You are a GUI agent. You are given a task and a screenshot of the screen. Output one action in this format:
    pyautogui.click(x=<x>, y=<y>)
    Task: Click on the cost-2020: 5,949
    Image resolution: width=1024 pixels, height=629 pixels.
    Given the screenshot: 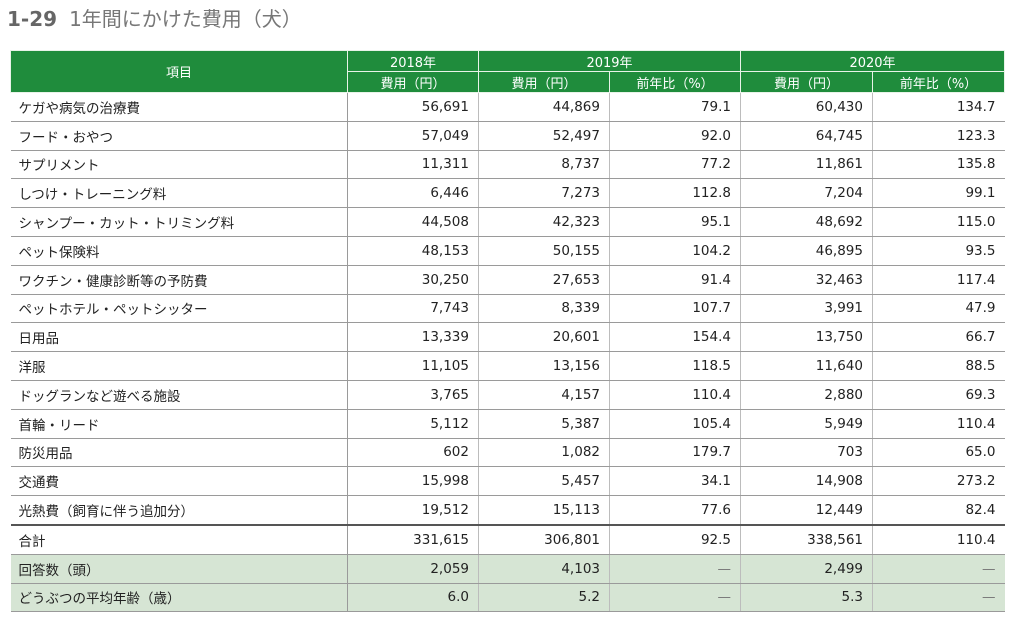 What is the action you would take?
    pyautogui.click(x=806, y=424)
    